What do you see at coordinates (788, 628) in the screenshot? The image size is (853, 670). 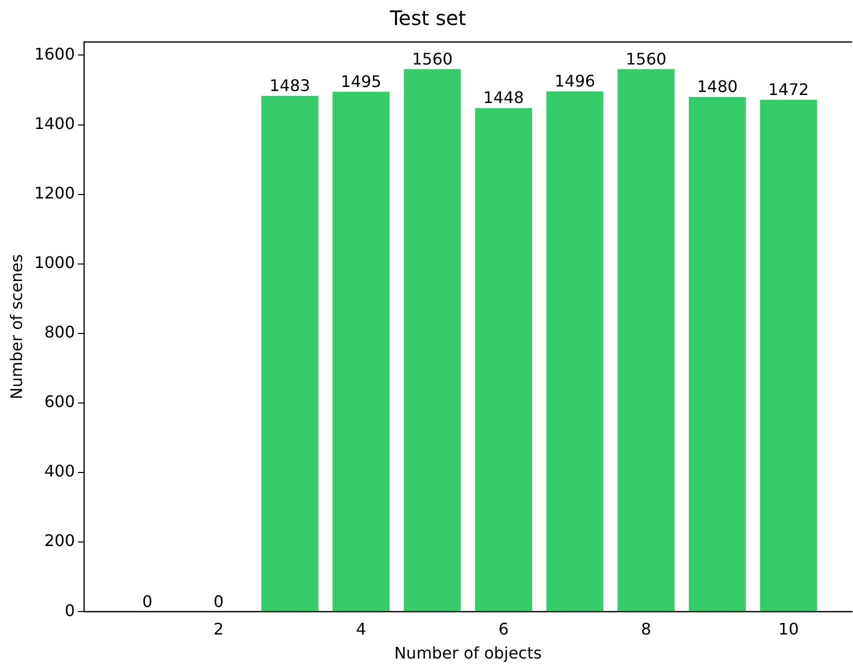 I see `x-tick-label: 10` at bounding box center [788, 628].